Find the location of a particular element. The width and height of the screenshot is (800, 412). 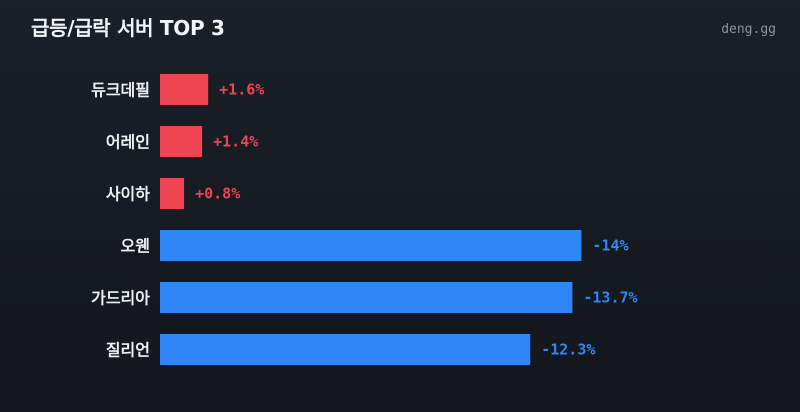

value-label: -13.7% is located at coordinates (610, 298).